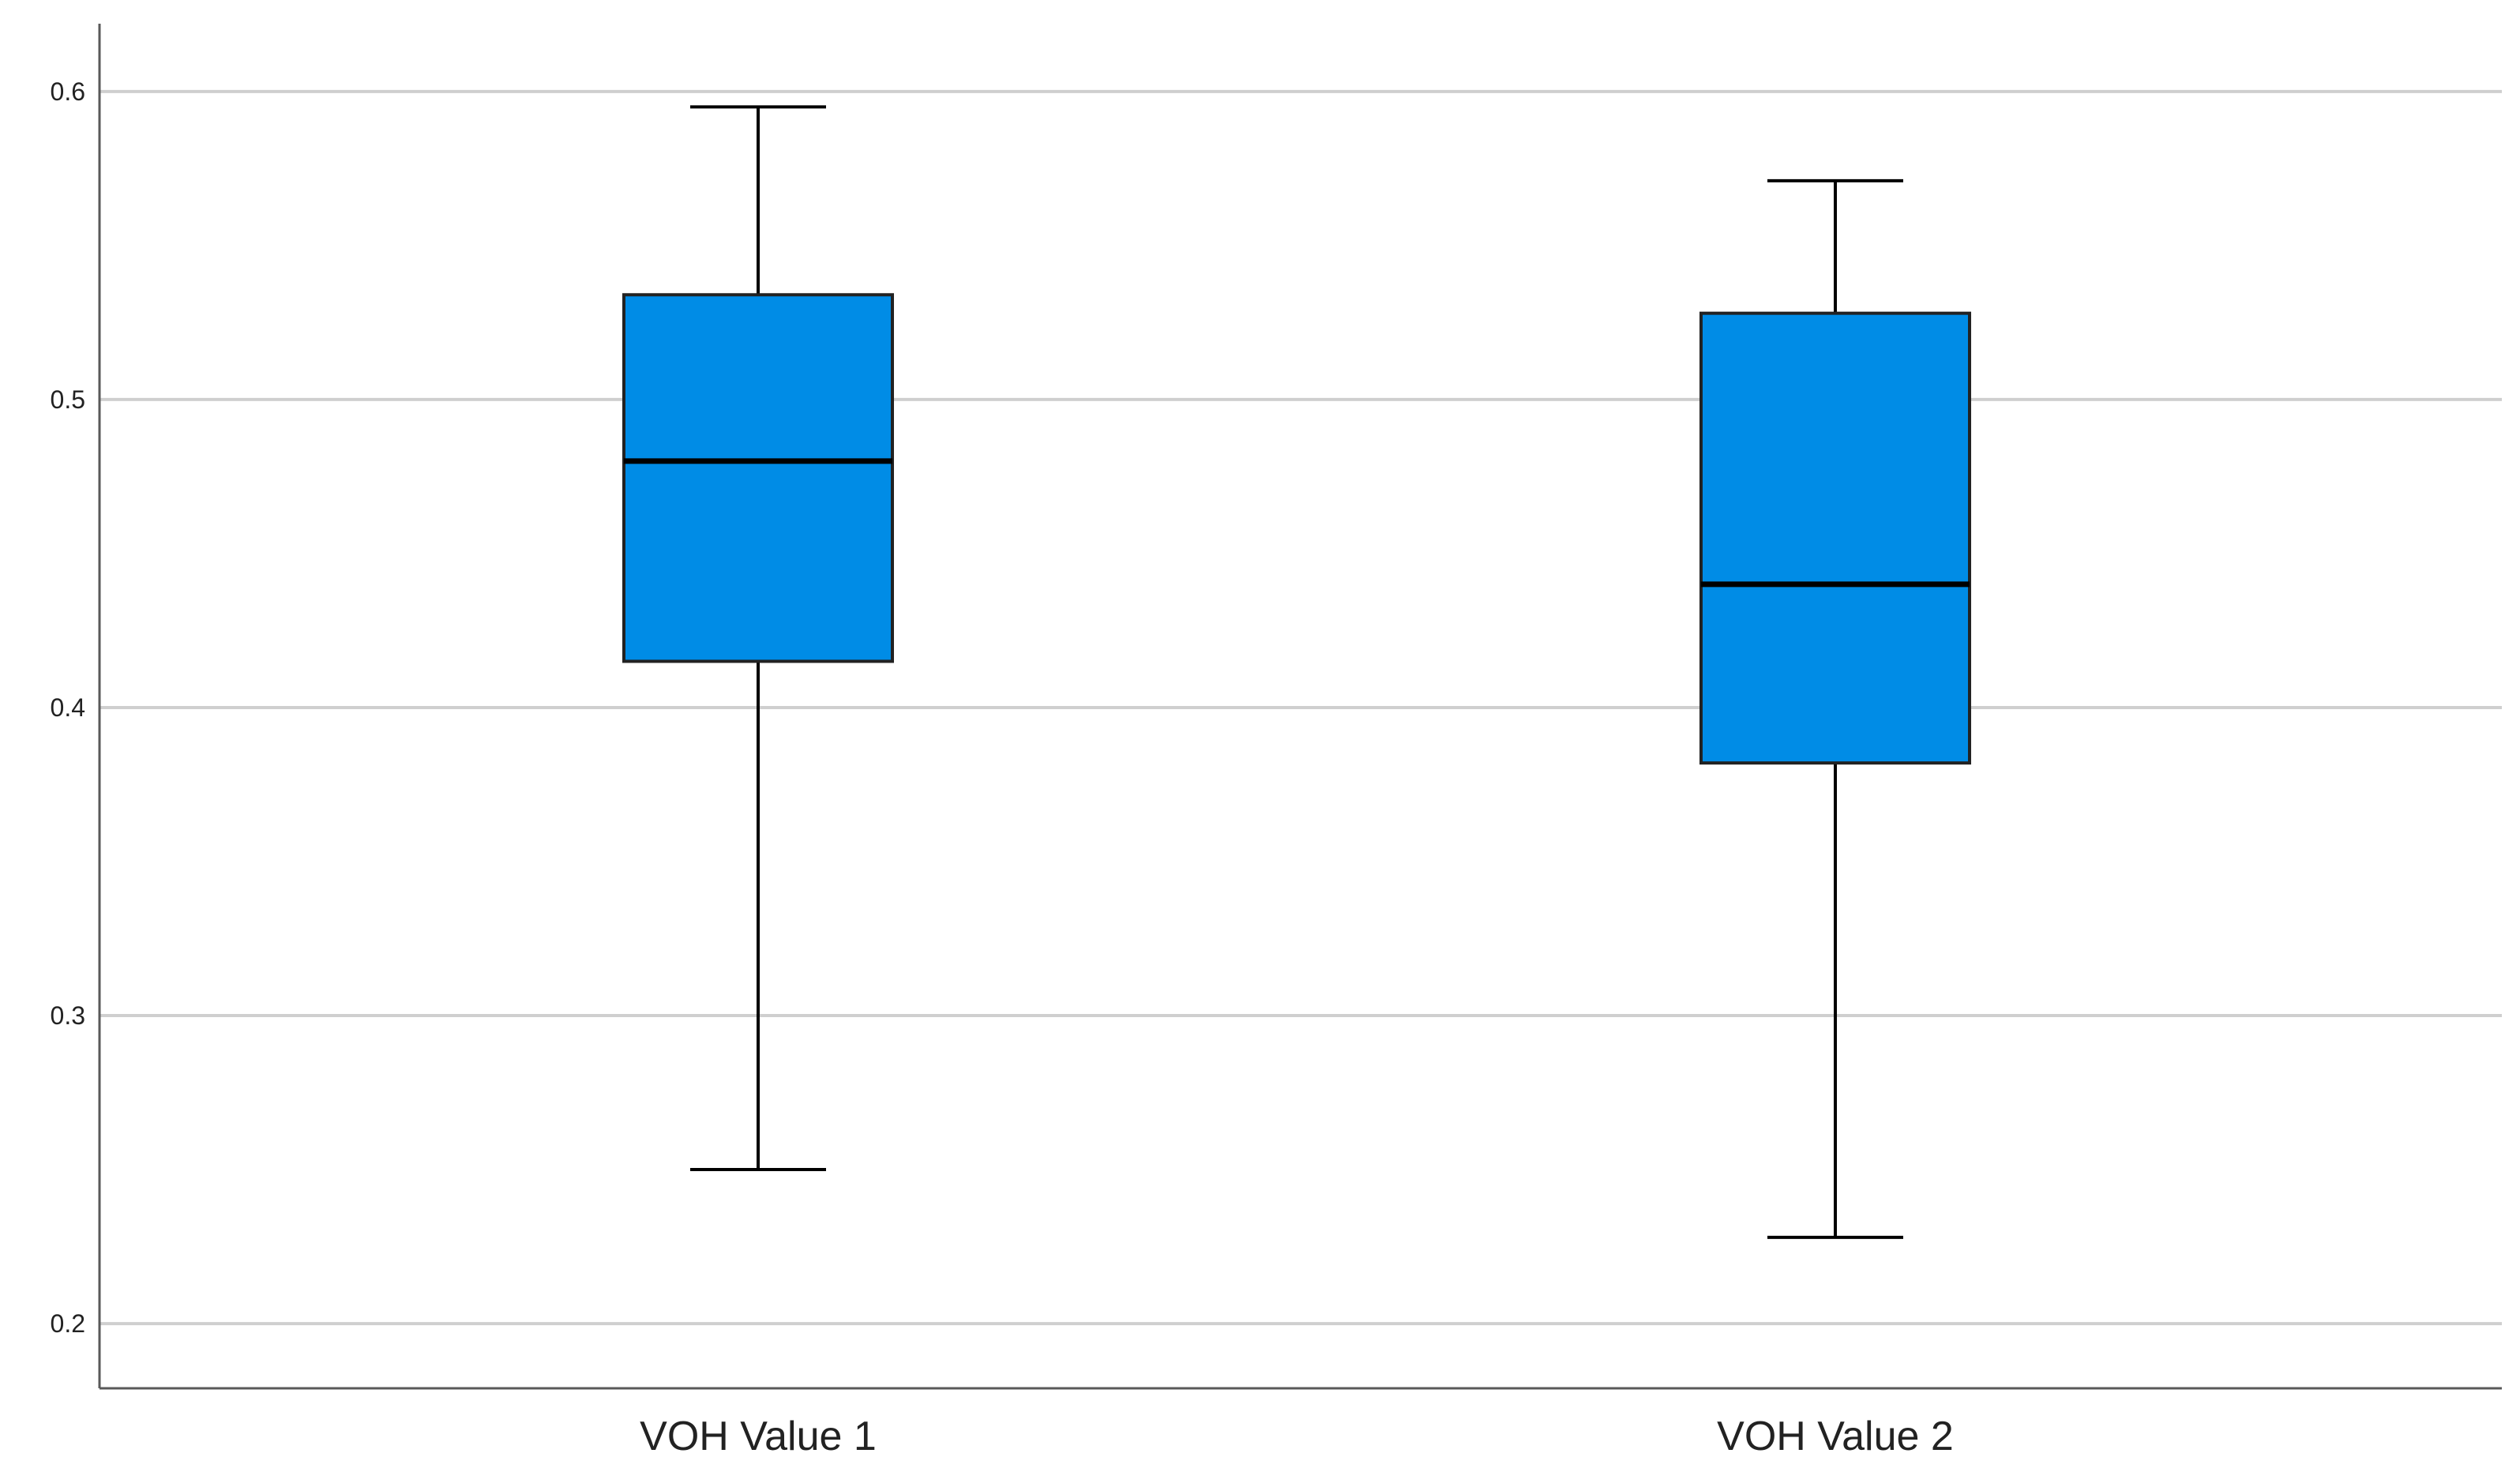  What do you see at coordinates (68, 399) in the screenshot?
I see `y-tick-label: 0.5` at bounding box center [68, 399].